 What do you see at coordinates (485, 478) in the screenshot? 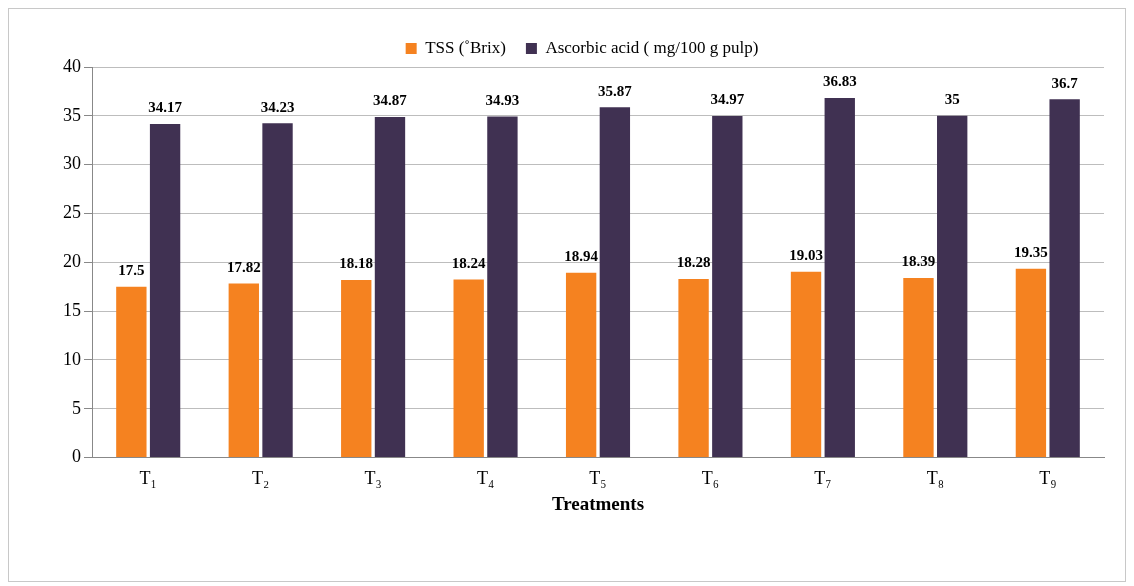
I see `x-tick-label: T₄` at bounding box center [485, 478].